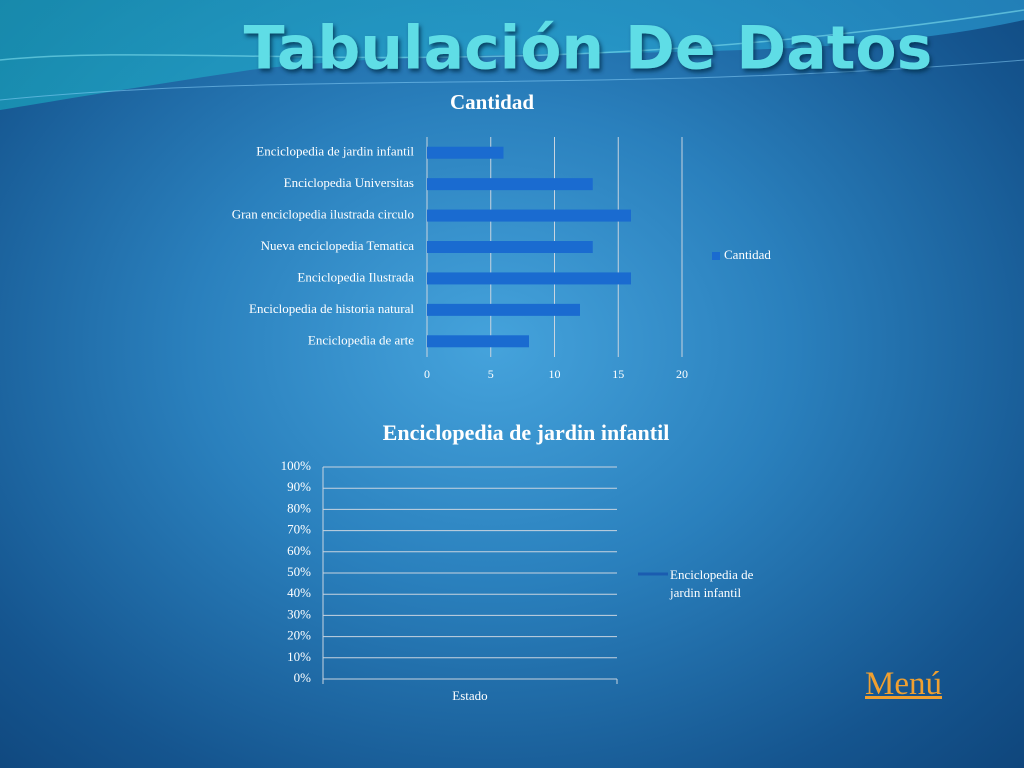 The image size is (1024, 768). I want to click on x-tick-label: 0, so click(427, 374).